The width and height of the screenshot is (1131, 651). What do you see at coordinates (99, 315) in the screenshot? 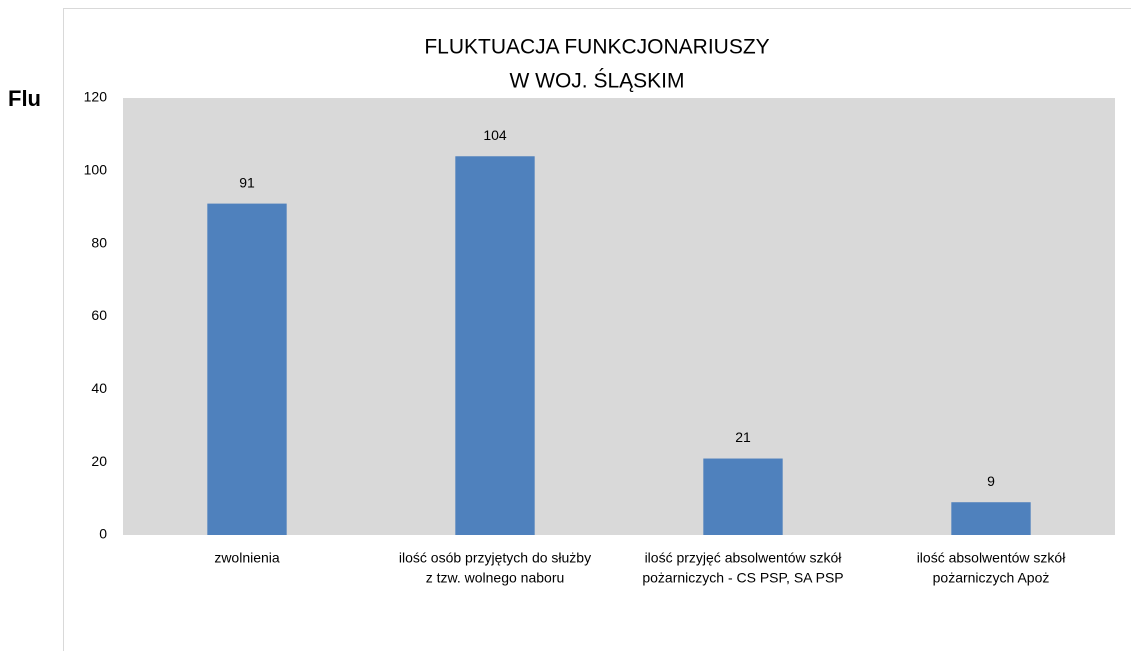
I see `y-tick-label: 60` at bounding box center [99, 315].